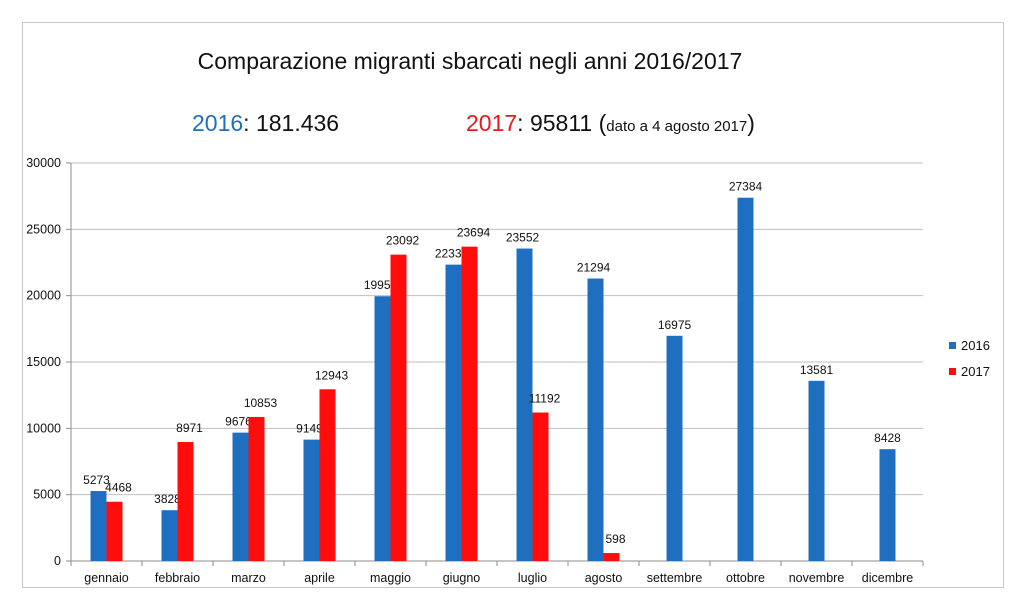 This screenshot has width=1024, height=611. What do you see at coordinates (532, 578) in the screenshot?
I see `x-tick-label: luglio` at bounding box center [532, 578].